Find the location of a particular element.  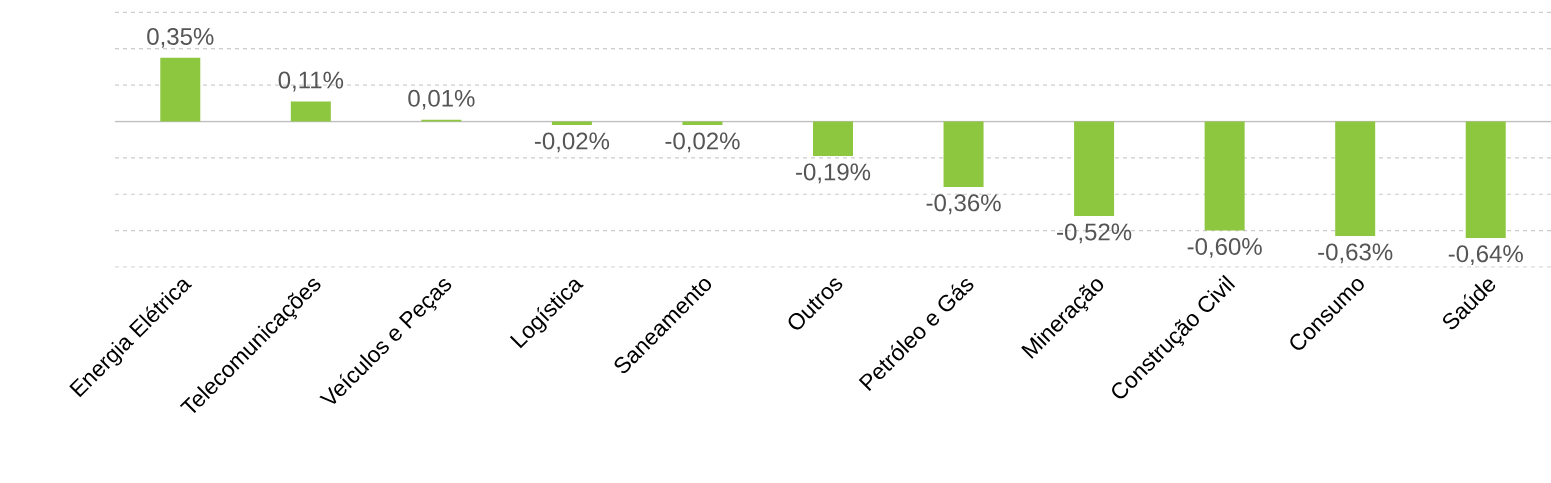

data-label: 0,35% is located at coordinates (180, 37).